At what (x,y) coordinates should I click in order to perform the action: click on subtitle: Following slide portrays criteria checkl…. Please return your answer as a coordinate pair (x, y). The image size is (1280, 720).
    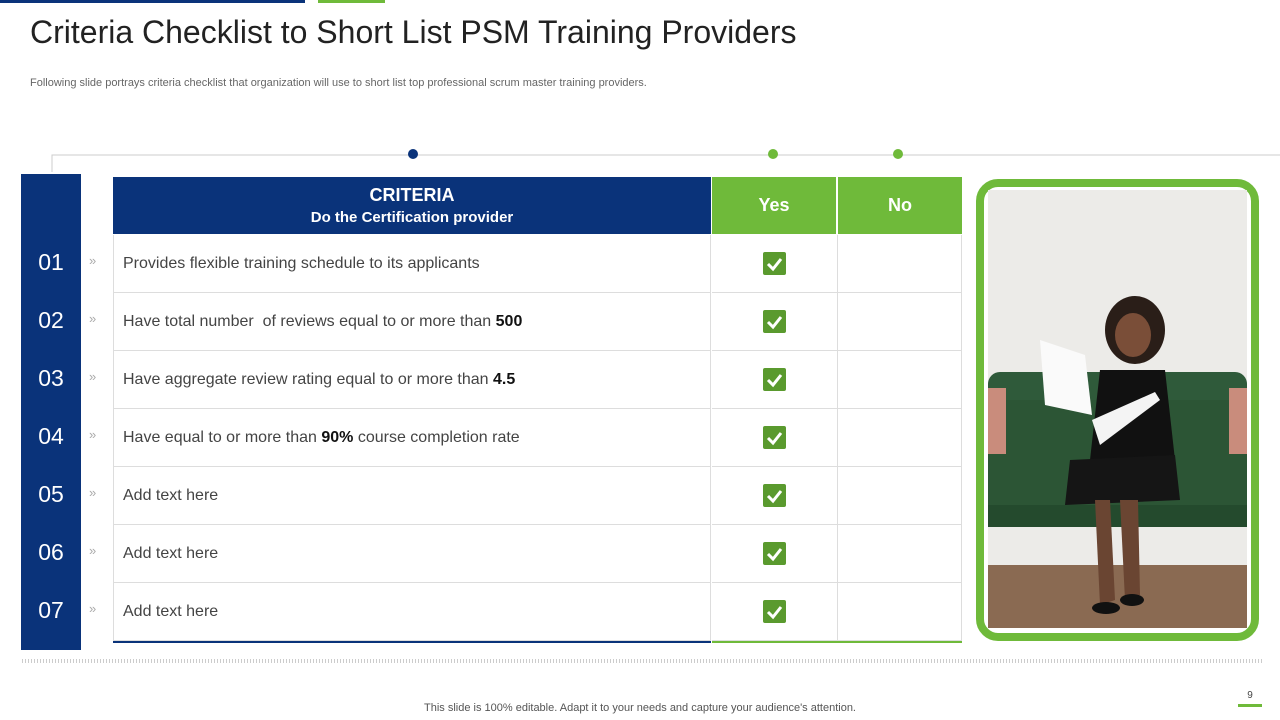
    Looking at the image, I should click on (338, 83).